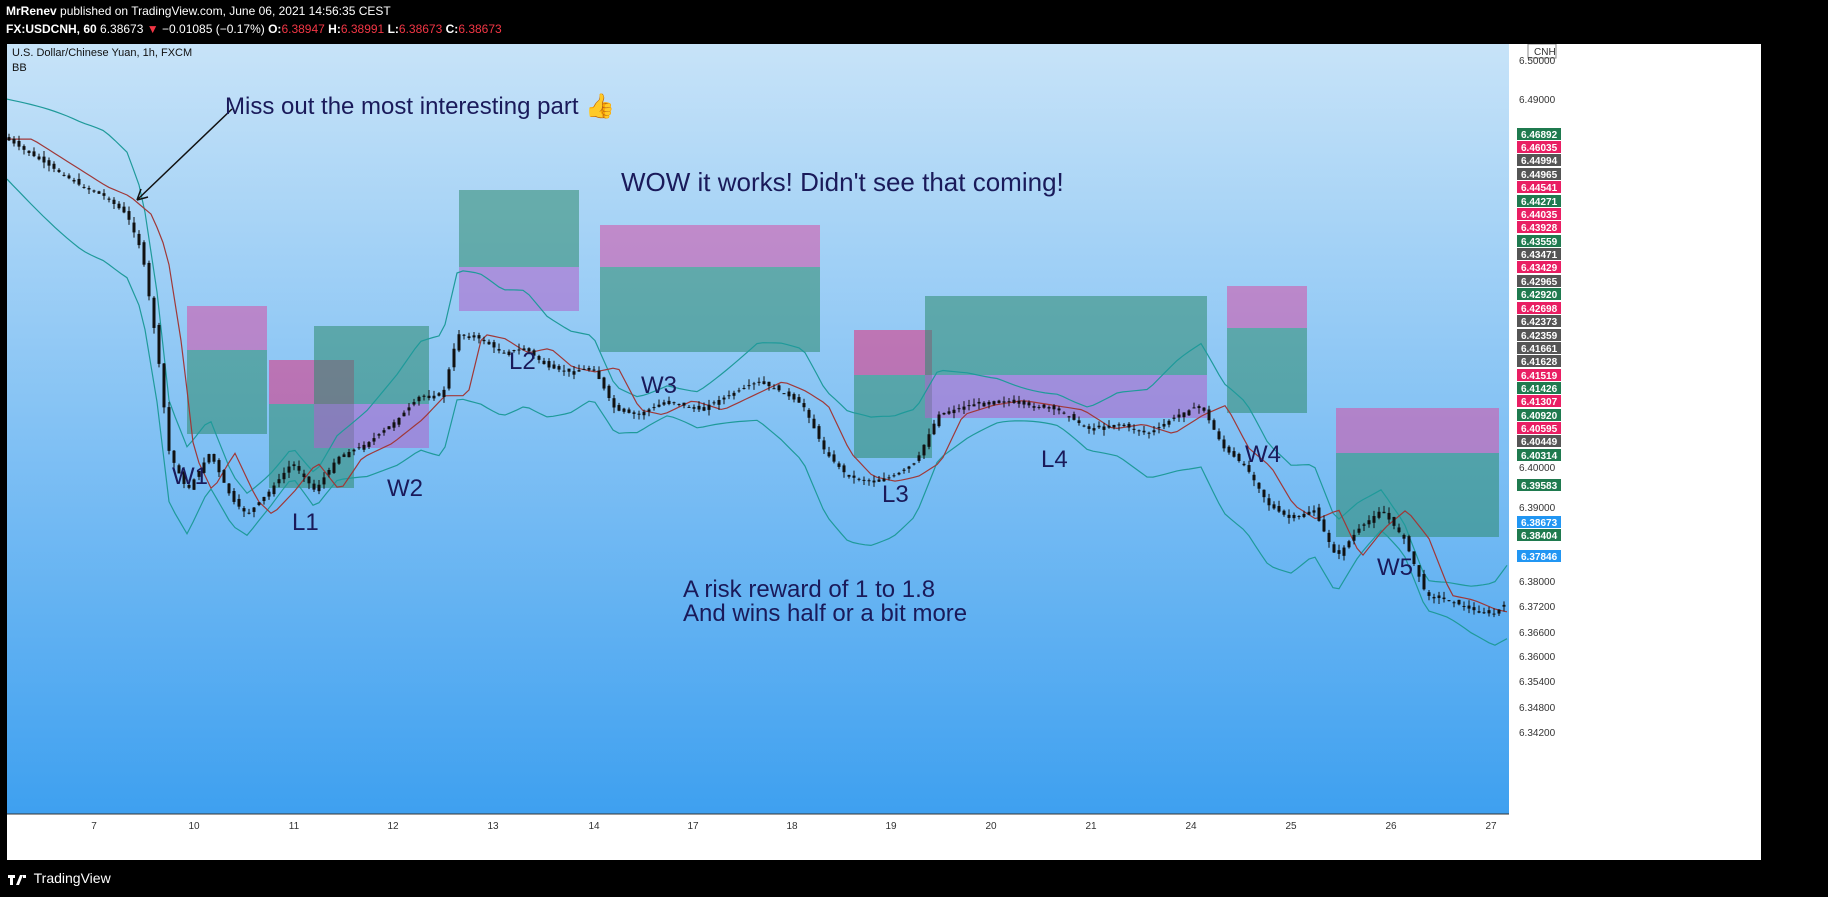  I want to click on price-tag-label: 6.43471, so click(1539, 255).